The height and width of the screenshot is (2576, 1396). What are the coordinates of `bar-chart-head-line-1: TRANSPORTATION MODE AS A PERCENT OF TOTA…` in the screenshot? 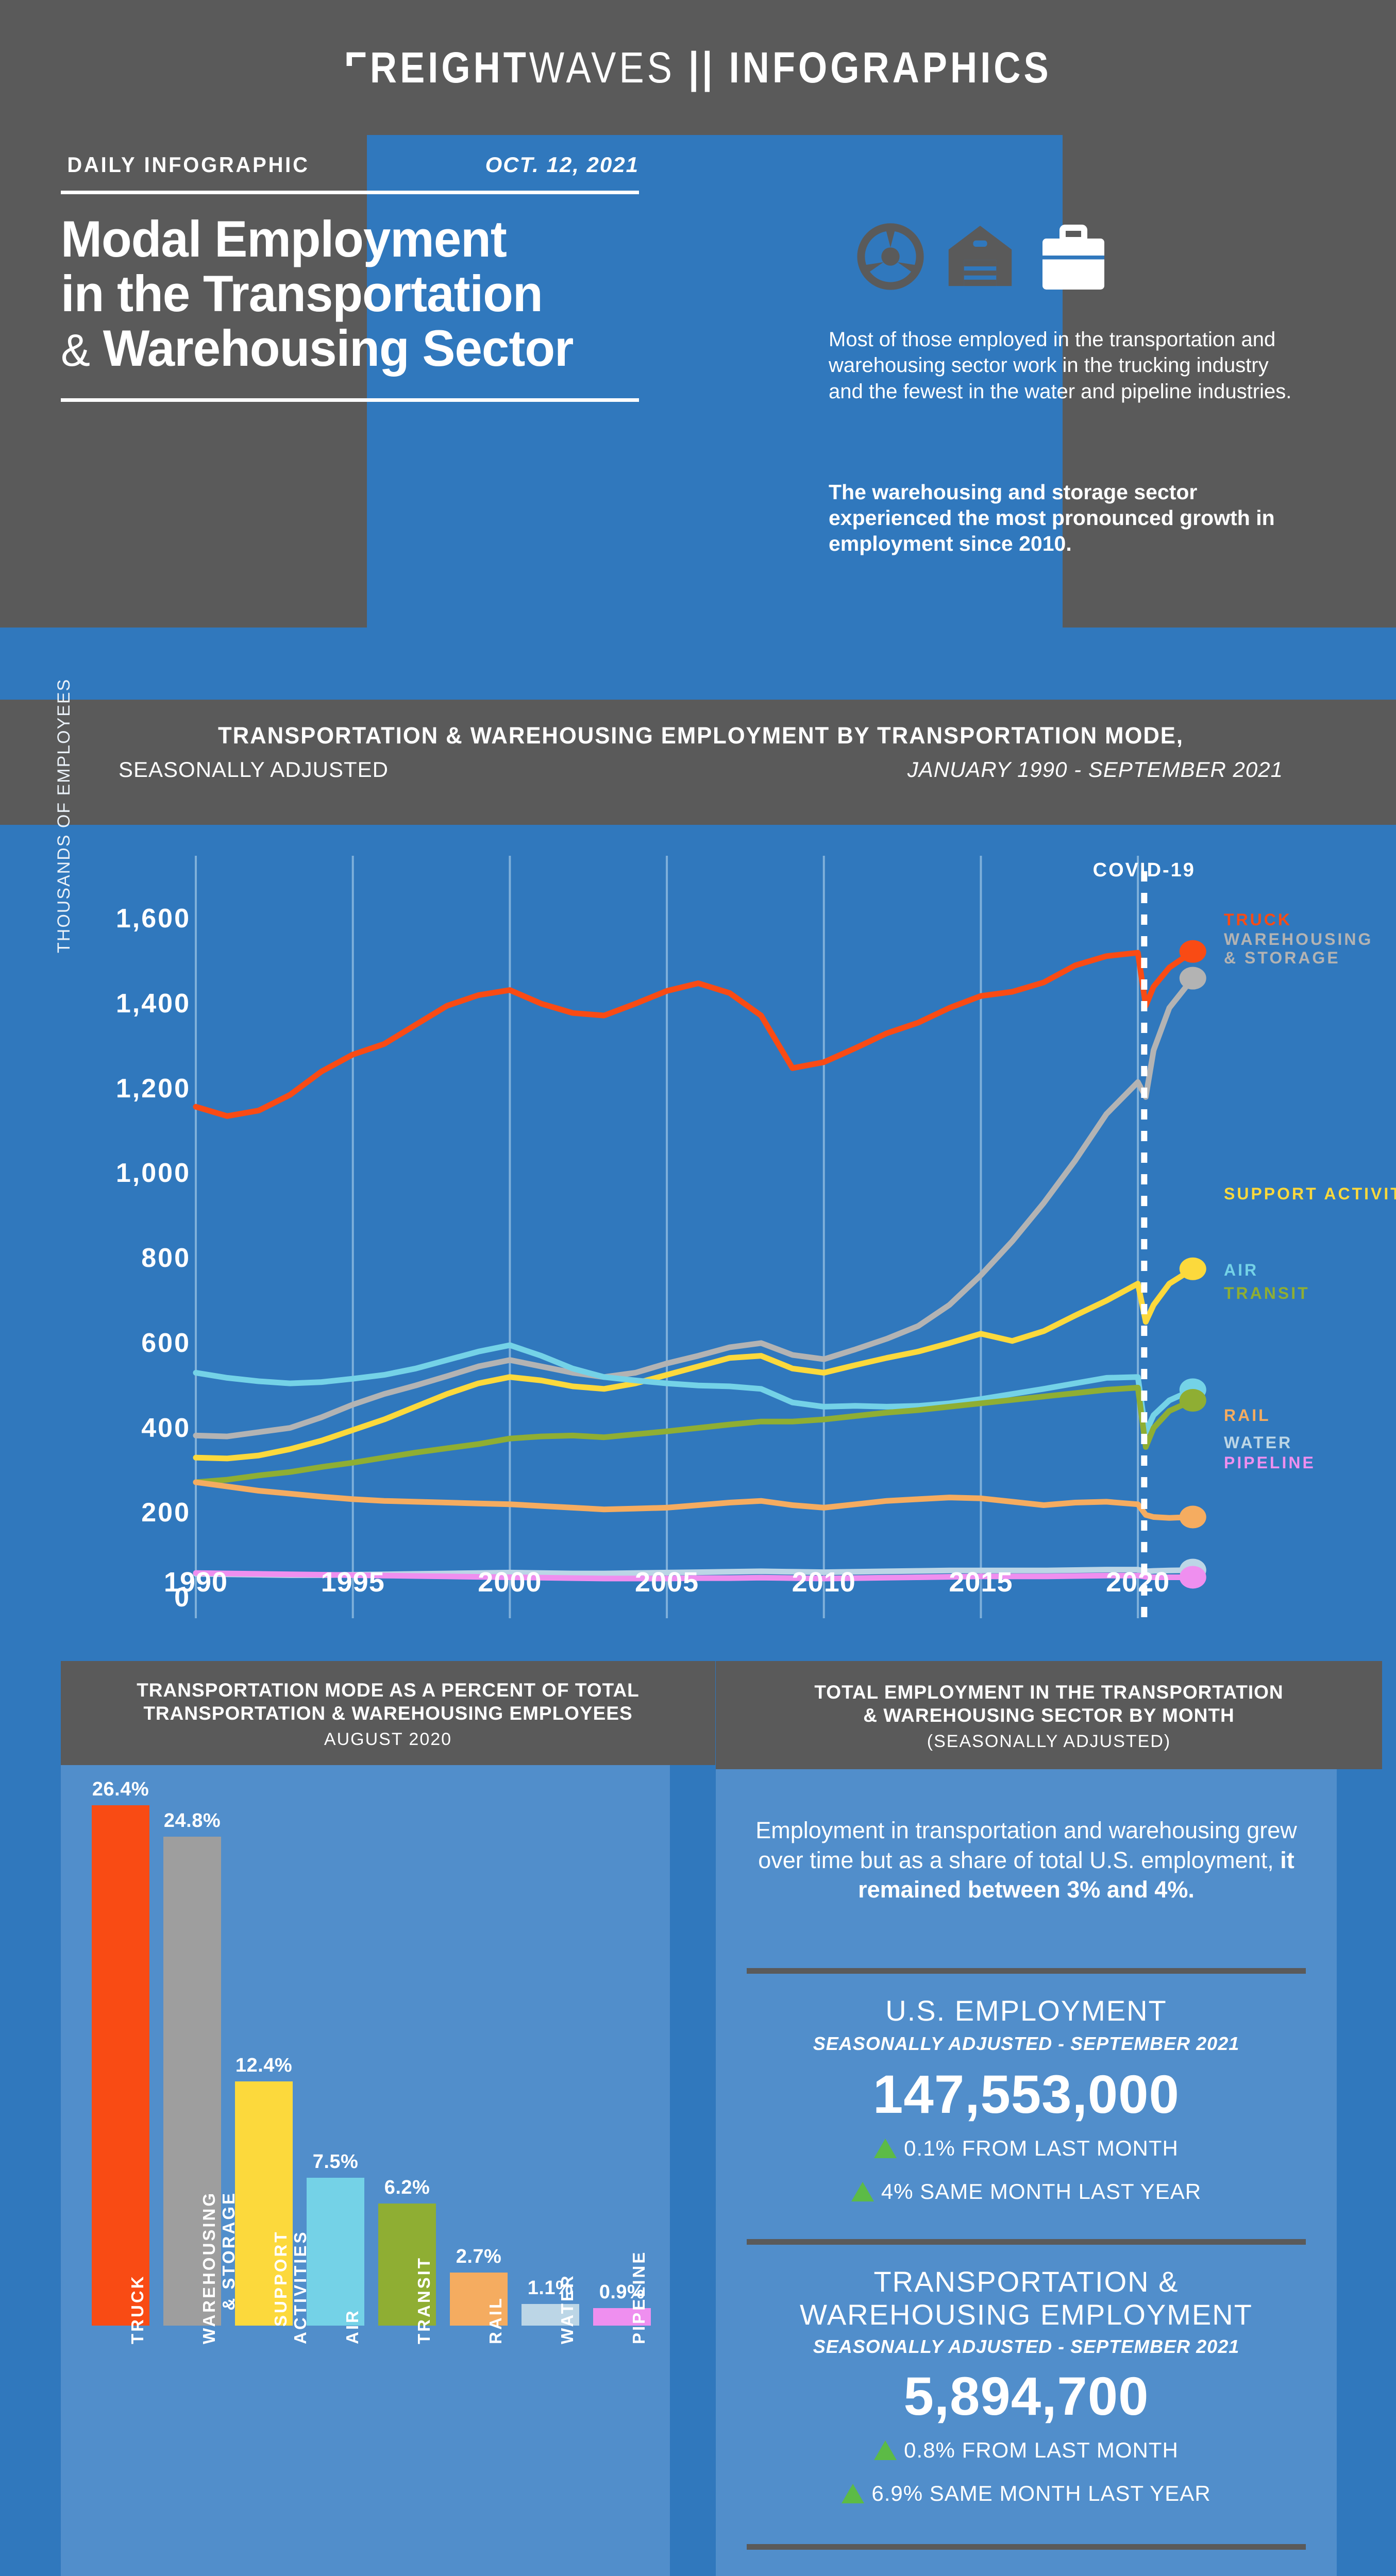 It's located at (388, 1690).